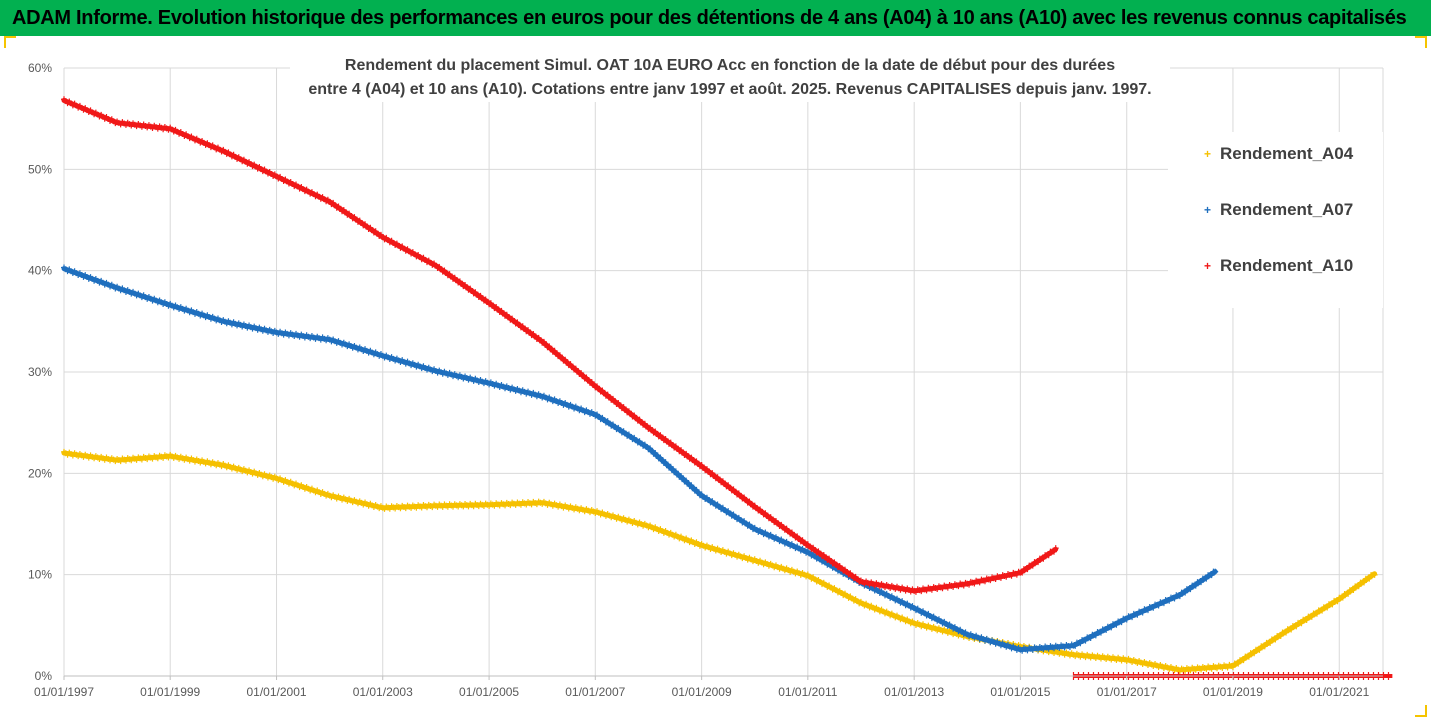 The image size is (1431, 721). Describe the element at coordinates (1020, 692) in the screenshot. I see `x-tick-label: 01/01/2015` at that location.